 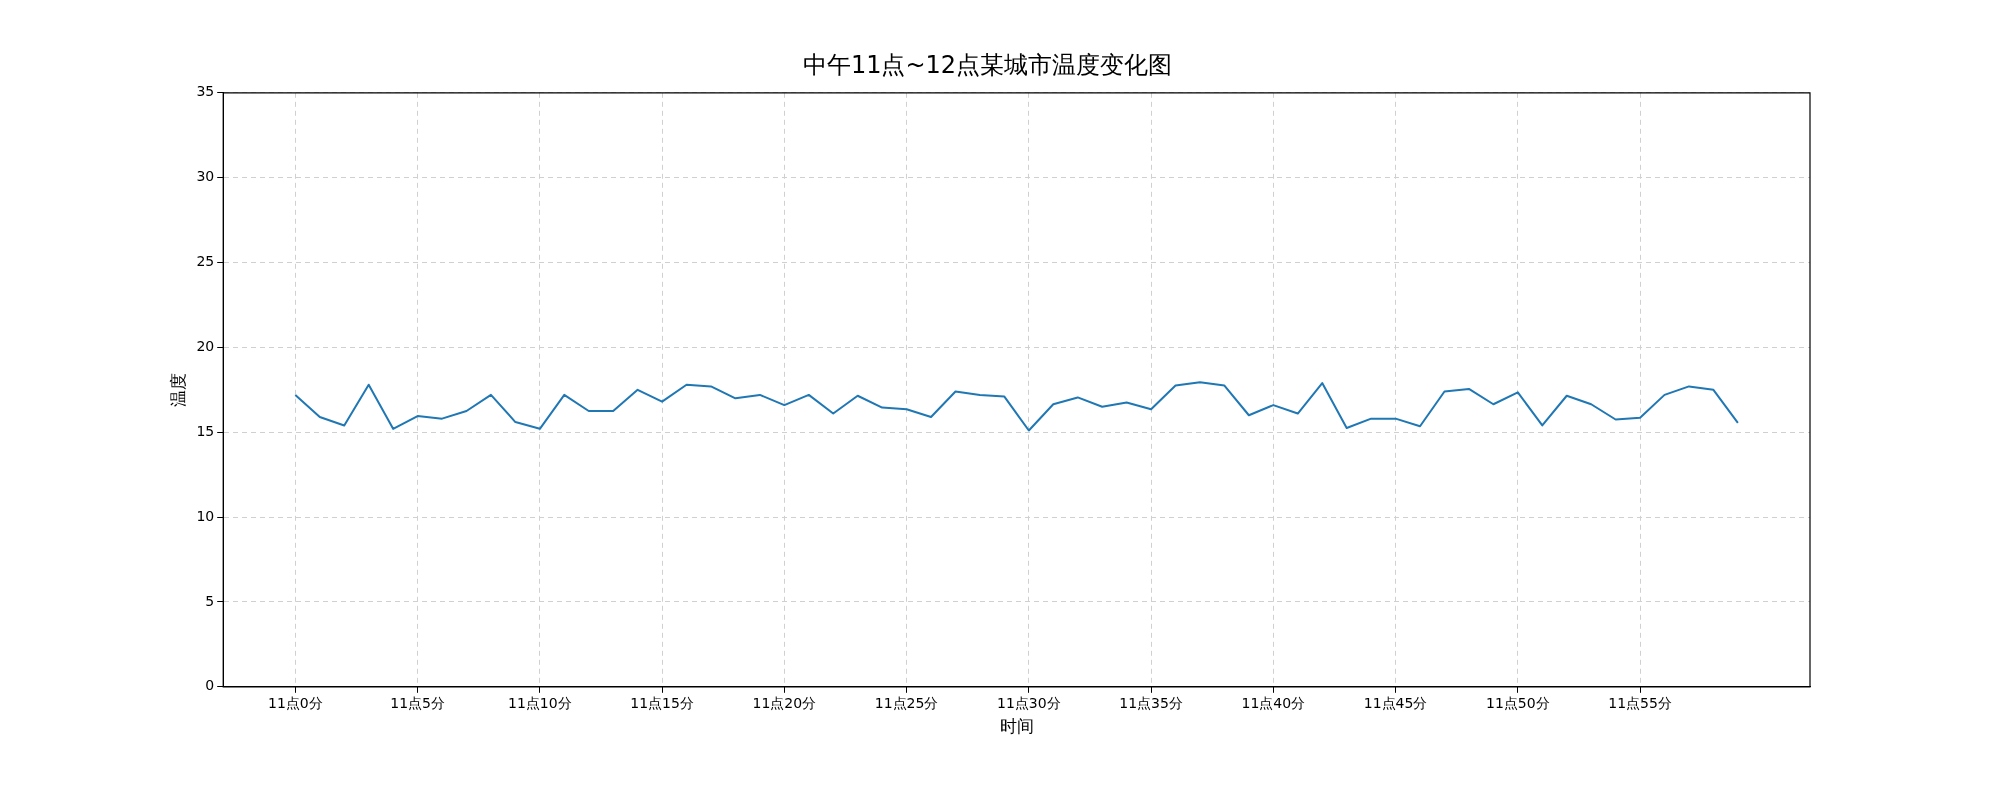 I want to click on y-tick-label: 5, so click(x=210, y=600).